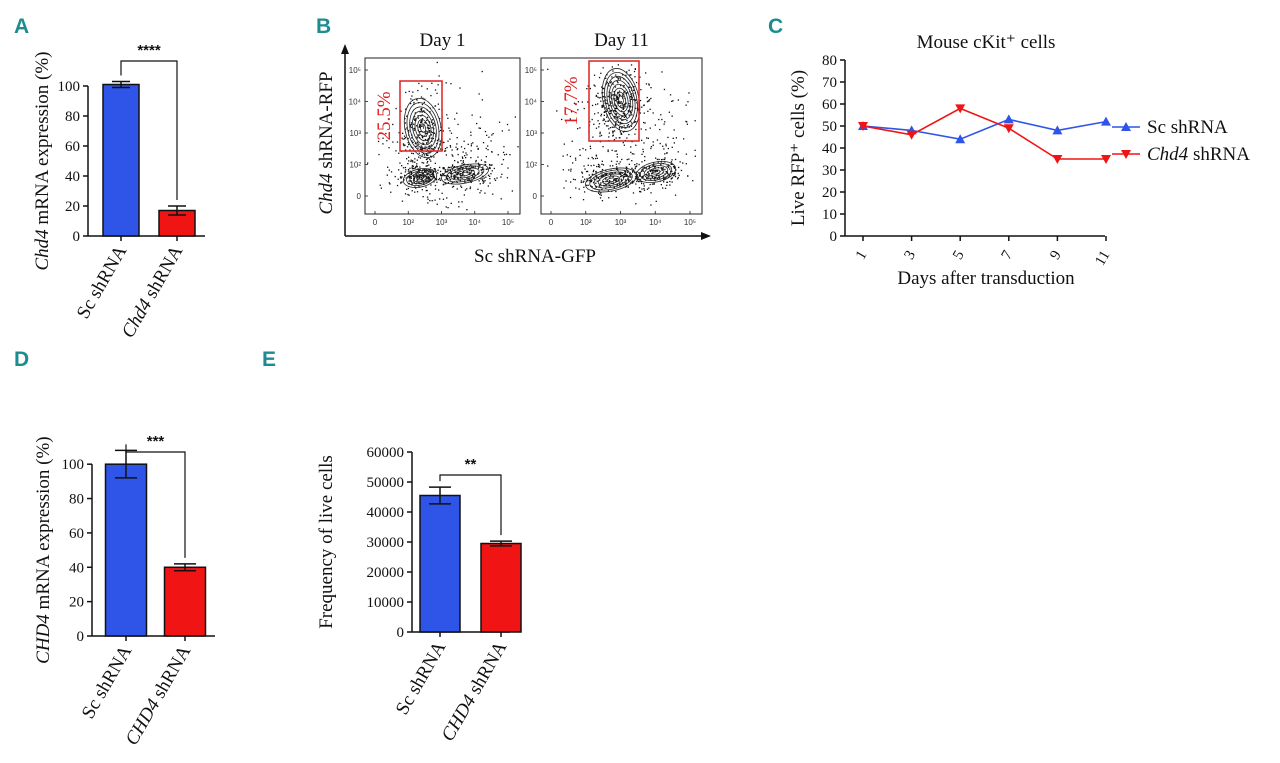  I want to click on flow-plot: Day 11 10⁵ 10⁴ 10³ 10² 0 0 10² 10³ 10⁴ 10⁵ 17.7%, so click(614, 128).